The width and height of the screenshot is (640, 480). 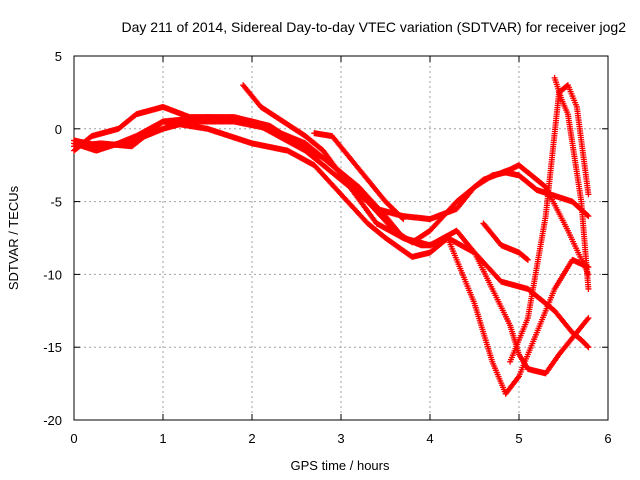 What do you see at coordinates (73, 438) in the screenshot?
I see `x-tick-label: 0` at bounding box center [73, 438].